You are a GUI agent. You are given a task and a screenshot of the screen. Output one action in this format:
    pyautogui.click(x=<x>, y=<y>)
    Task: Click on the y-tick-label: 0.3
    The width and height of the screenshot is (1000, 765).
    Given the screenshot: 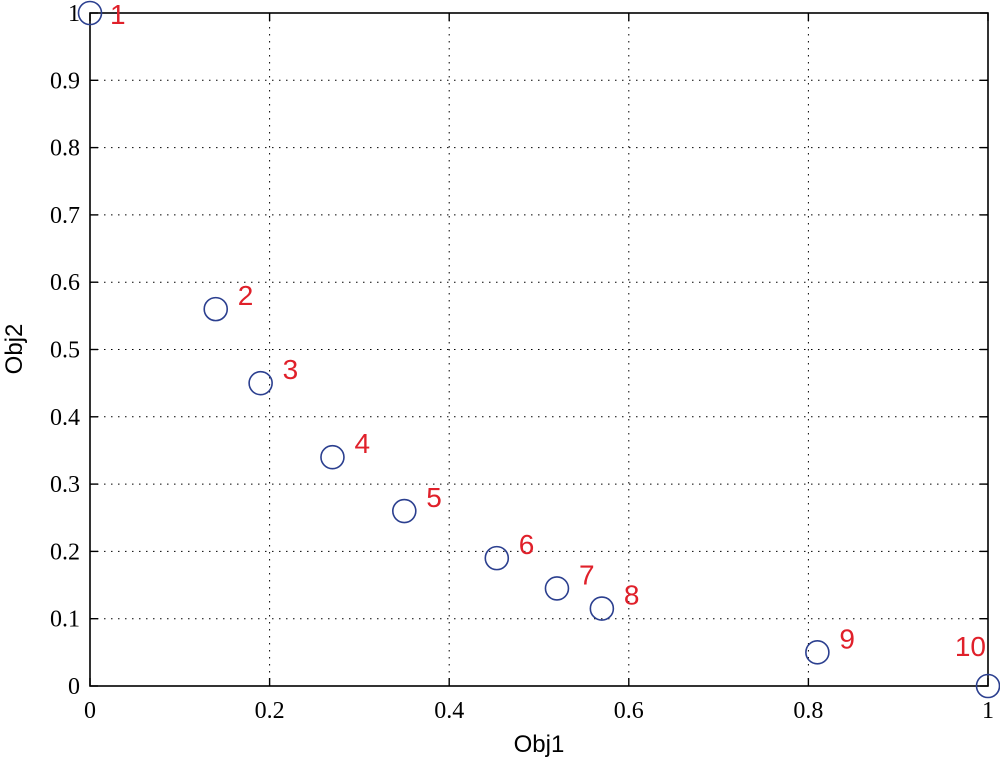 What is the action you would take?
    pyautogui.click(x=65, y=485)
    